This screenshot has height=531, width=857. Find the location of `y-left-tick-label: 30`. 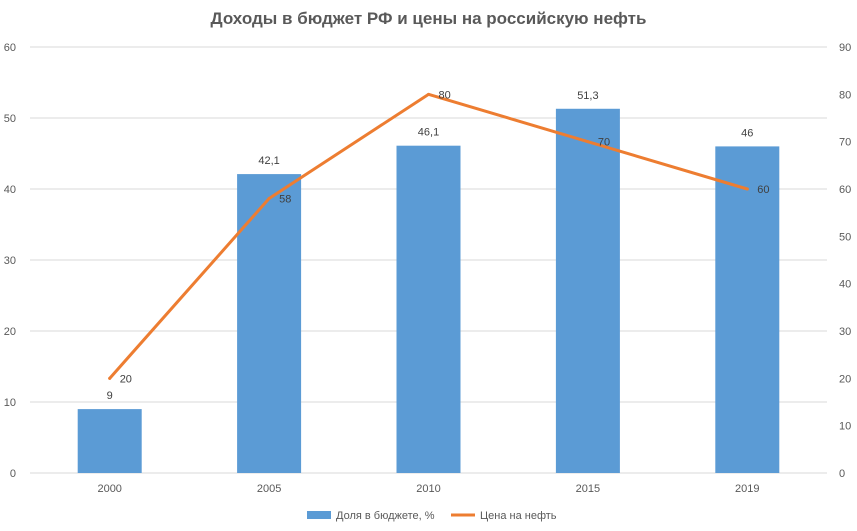

y-left-tick-label: 30 is located at coordinates (10, 261).